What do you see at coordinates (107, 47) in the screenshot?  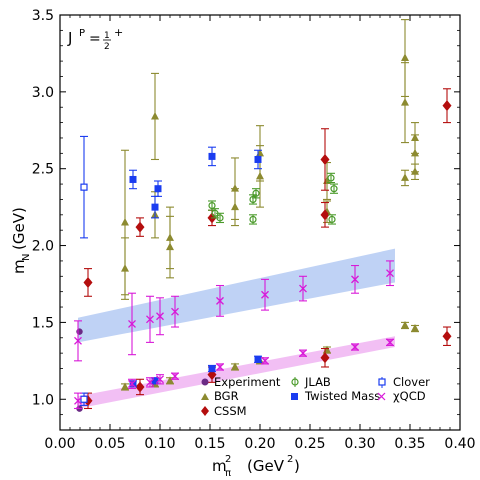 I see `annot-frac-den: 2` at bounding box center [107, 47].